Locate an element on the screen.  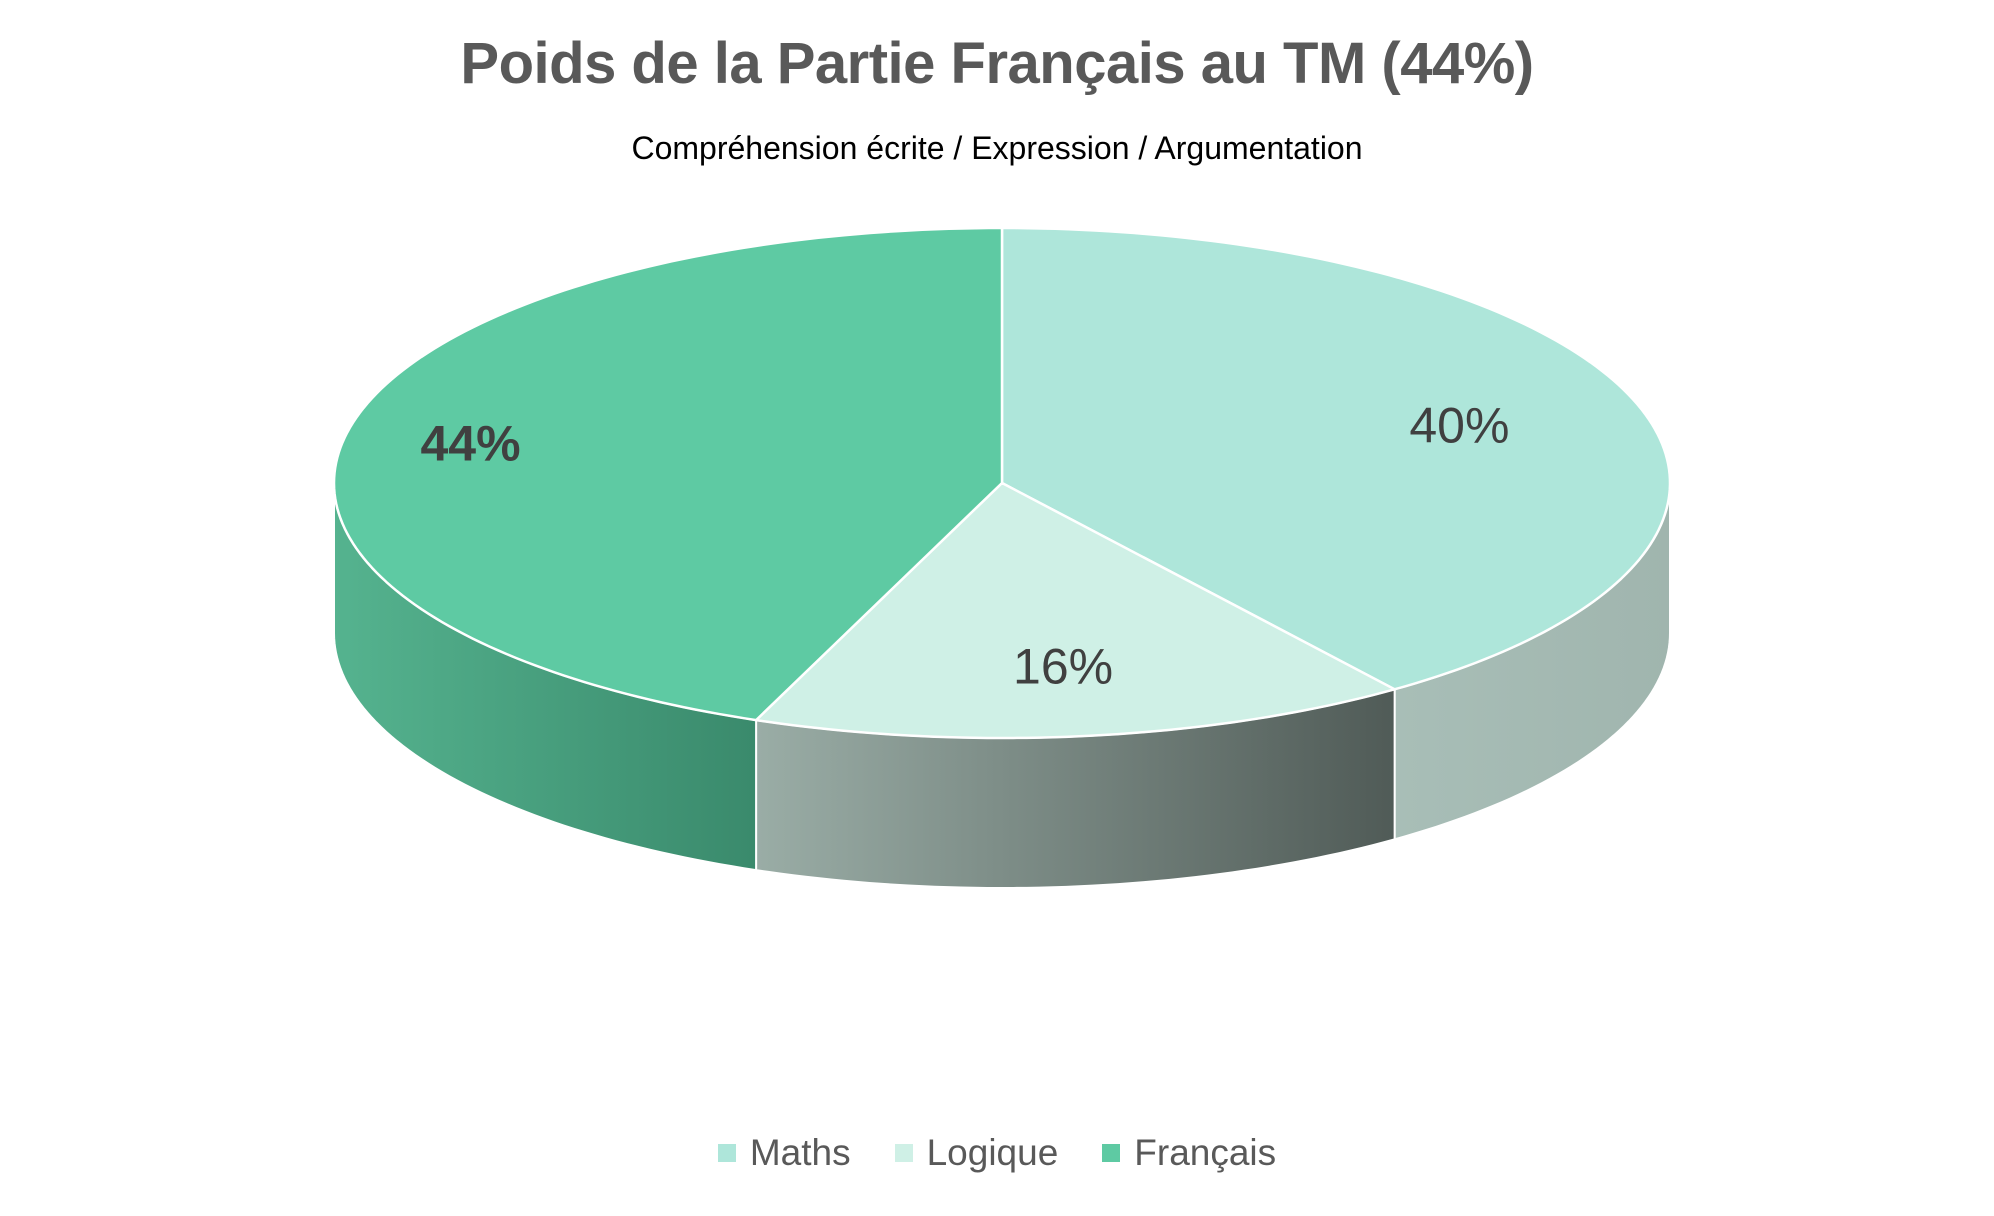
legend-label-maths: Maths is located at coordinates (800, 1152).